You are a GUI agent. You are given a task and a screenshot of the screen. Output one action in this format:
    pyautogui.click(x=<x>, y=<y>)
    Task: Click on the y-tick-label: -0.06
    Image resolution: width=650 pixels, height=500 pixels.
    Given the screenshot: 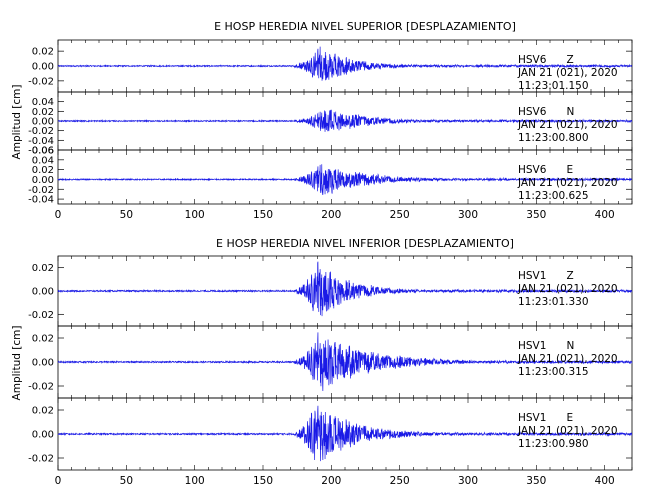 What is the action you would take?
    pyautogui.click(x=41, y=151)
    